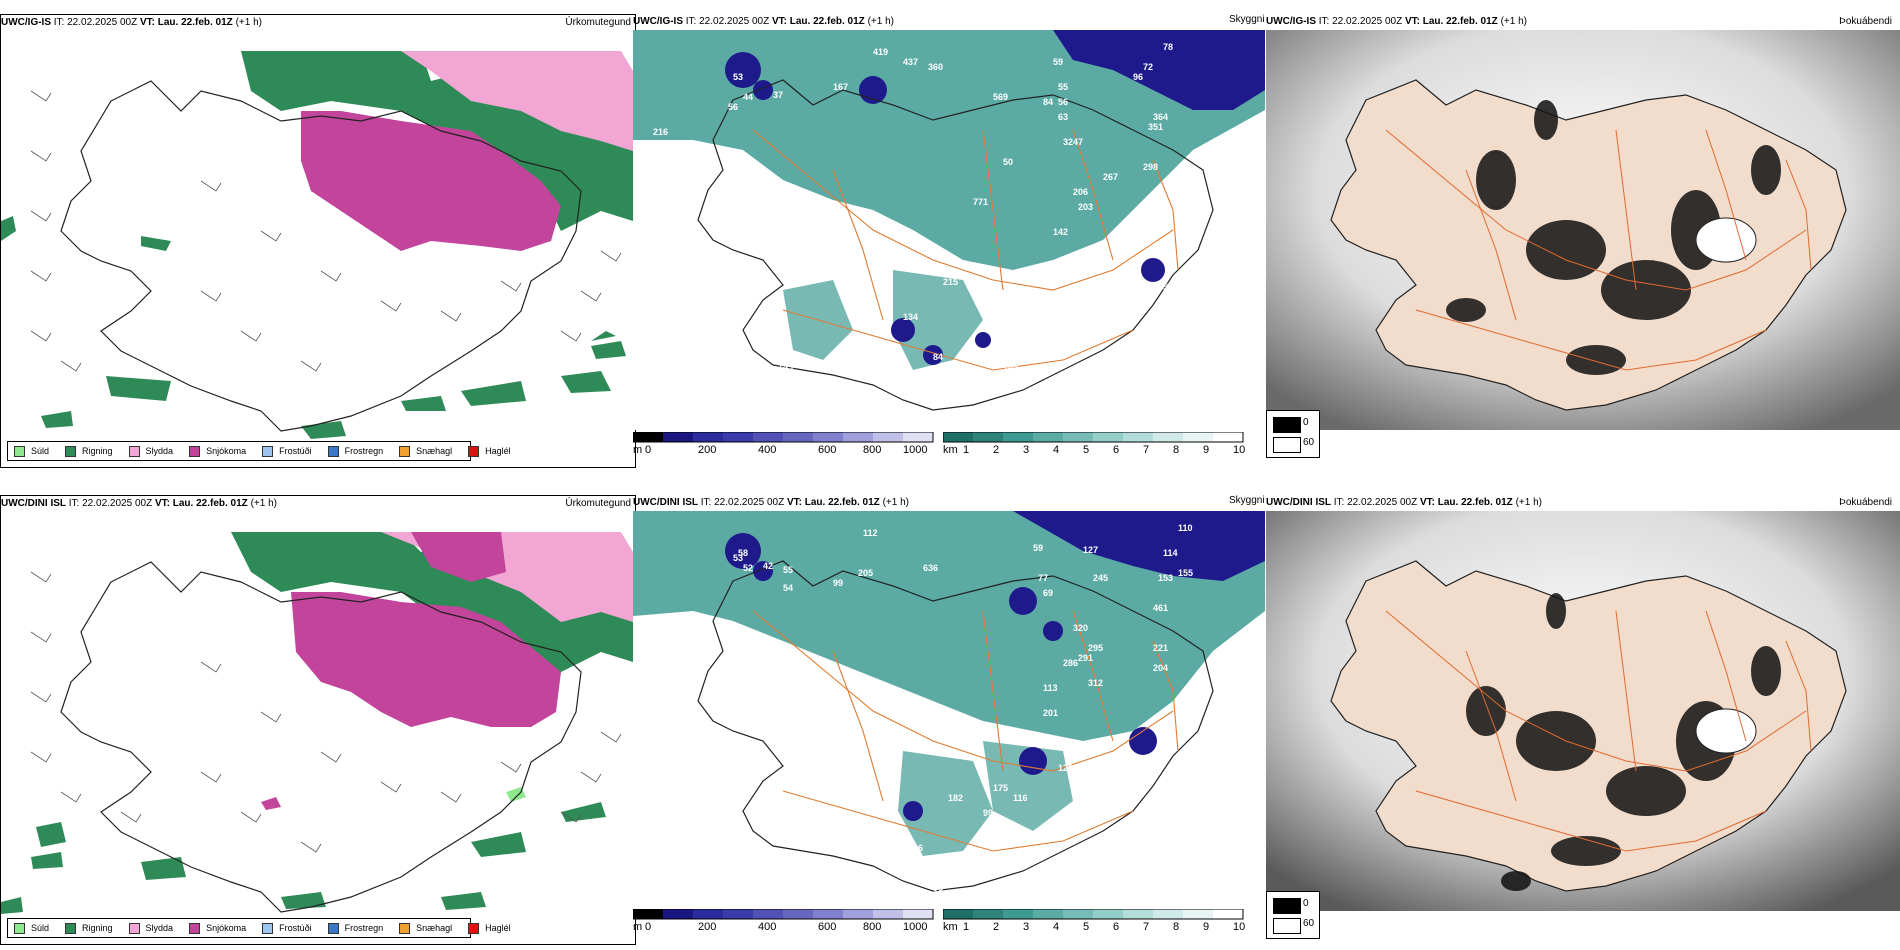 Image resolution: width=1900 pixels, height=950 pixels. Describe the element at coordinates (1116, 450) in the screenshot. I see `scale-tick: 6` at that location.